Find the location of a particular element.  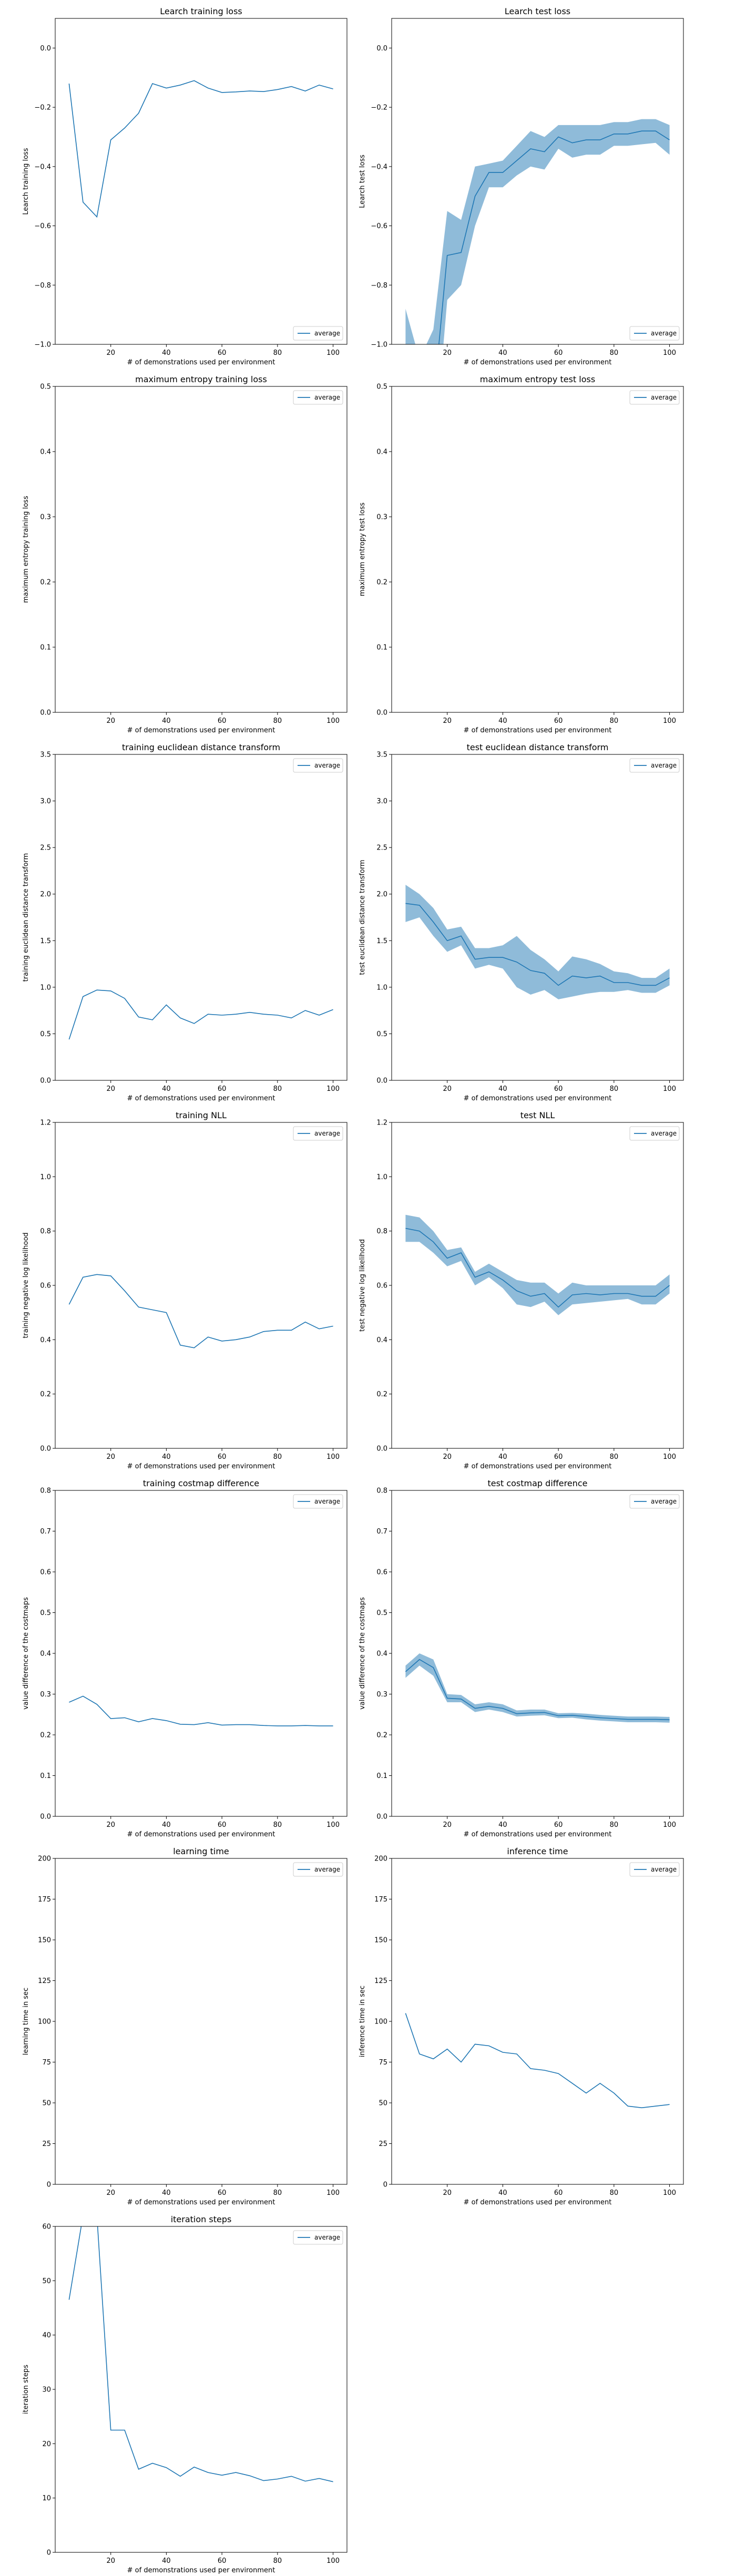

y-tick-label: 2.5 is located at coordinates (45, 848).